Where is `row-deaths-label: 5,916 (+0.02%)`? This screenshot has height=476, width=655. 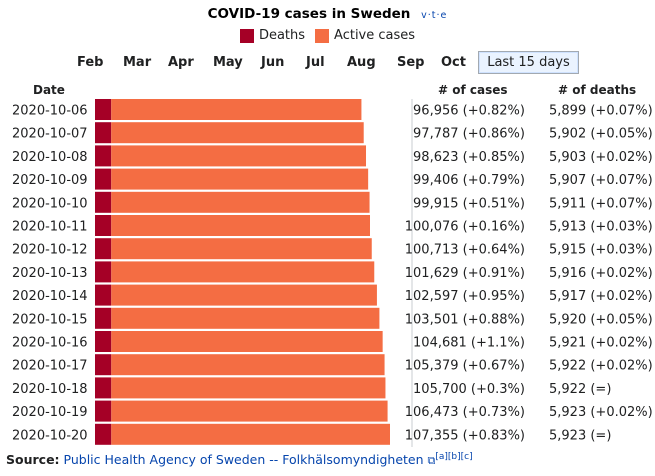 row-deaths-label: 5,916 (+0.02%) is located at coordinates (601, 273).